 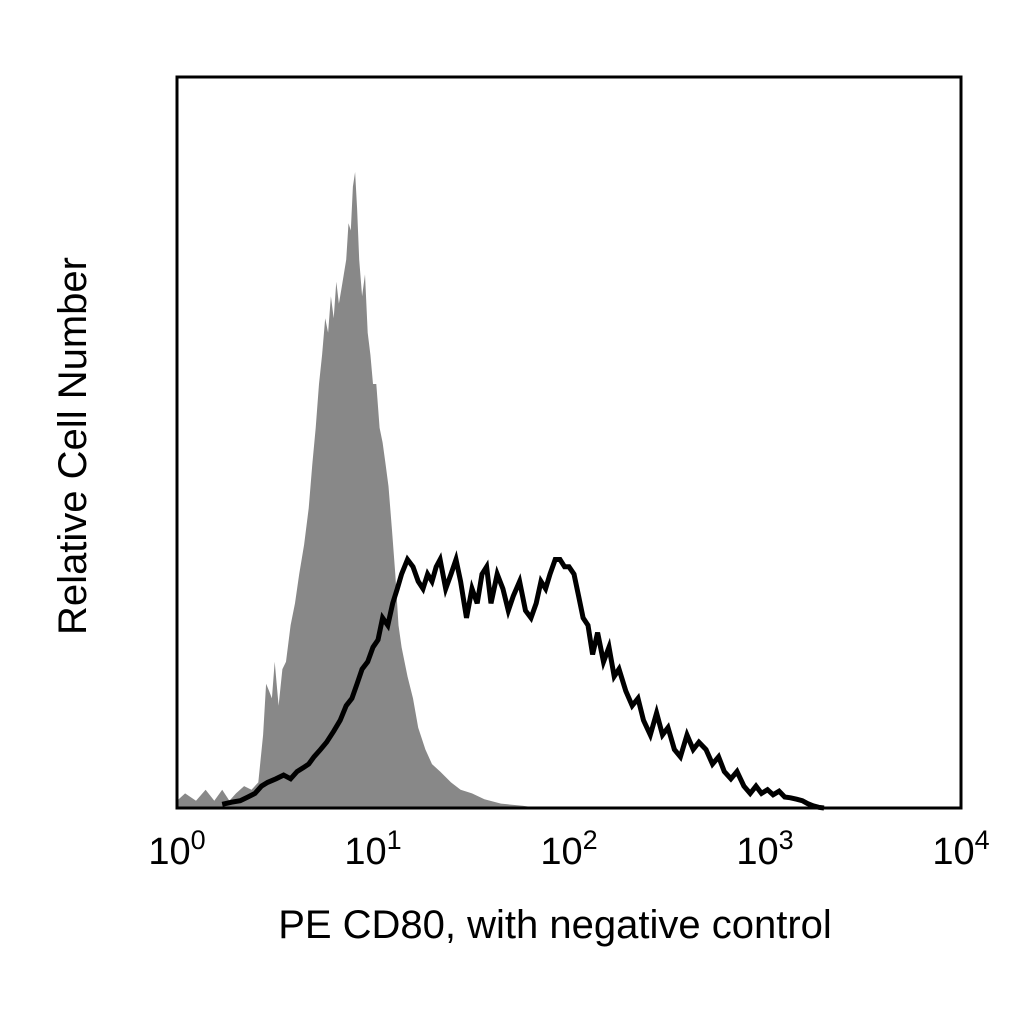 What do you see at coordinates (394, 840) in the screenshot?
I see `x-tick-label-exponent: 1` at bounding box center [394, 840].